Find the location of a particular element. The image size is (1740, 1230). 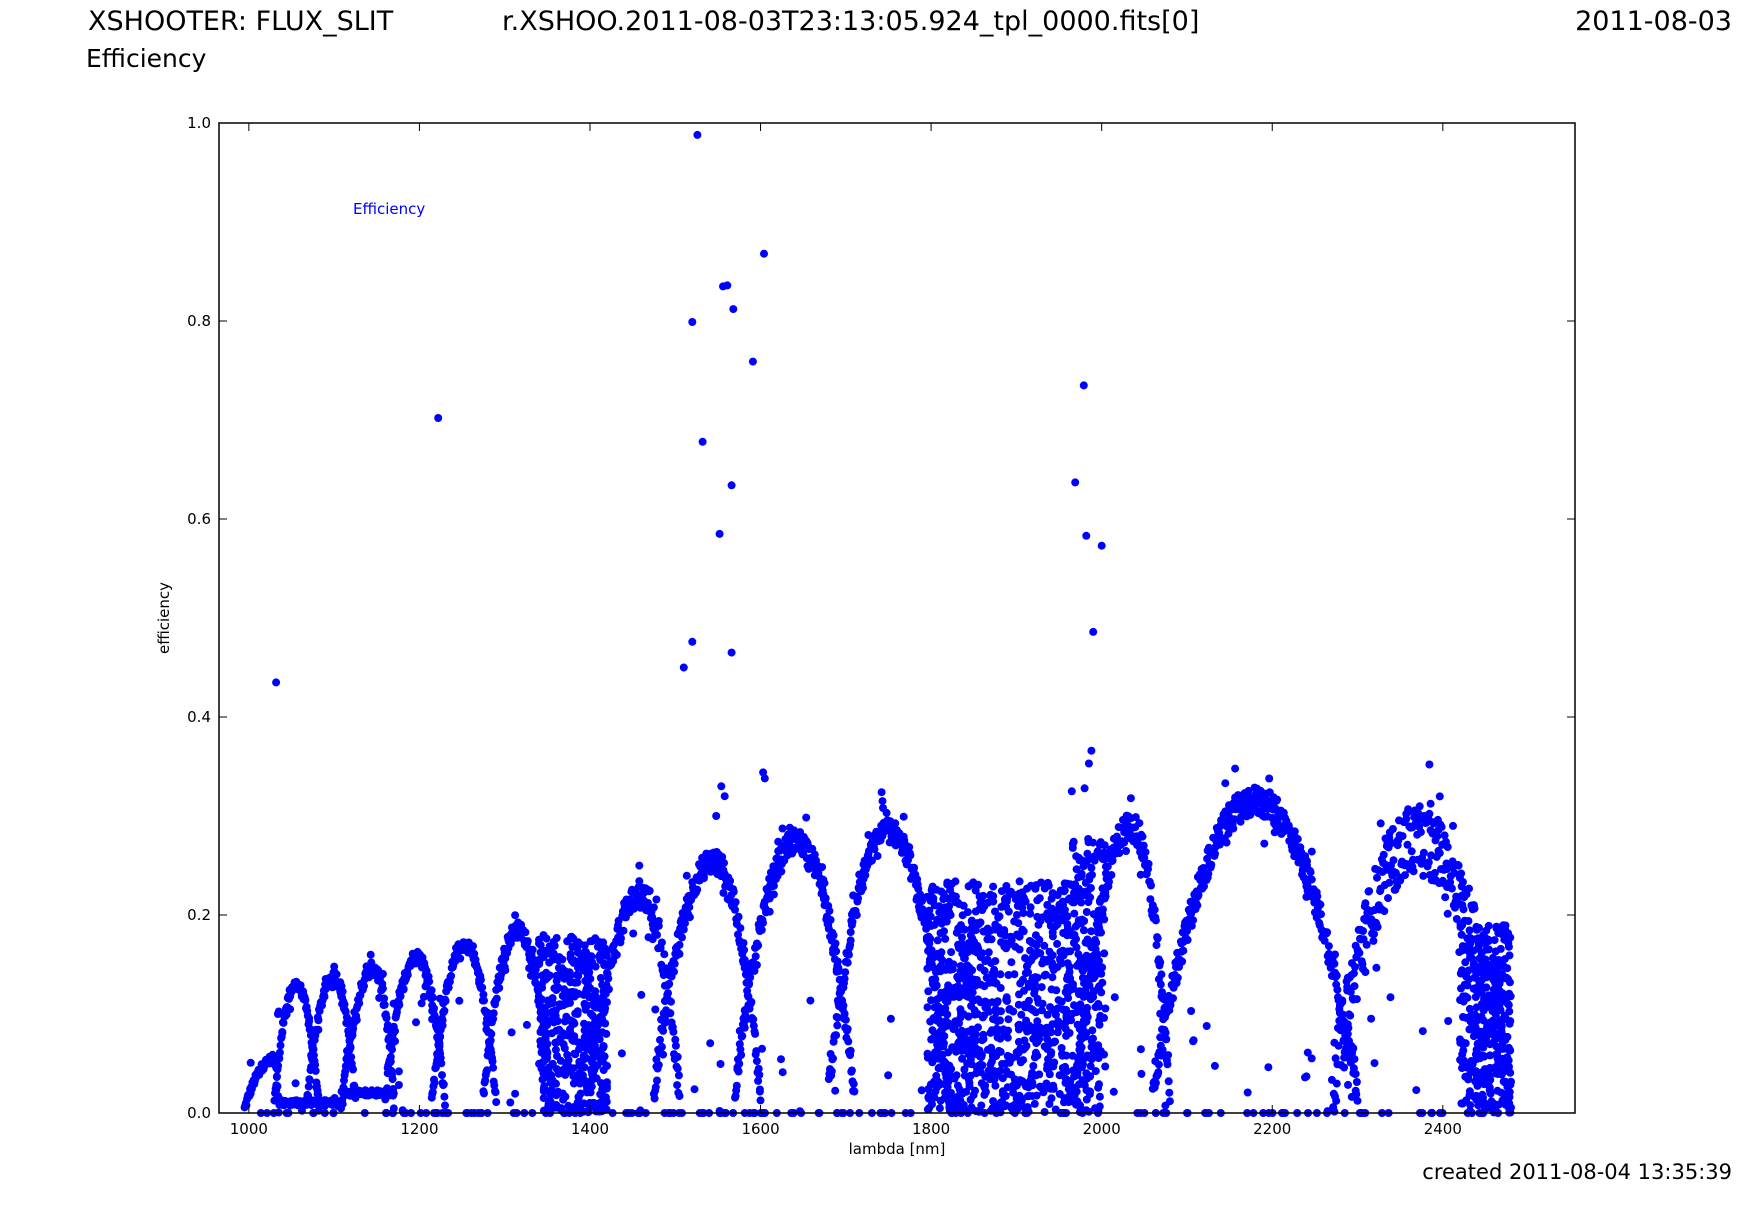

y-axis-label: efficiency is located at coordinates (164, 618).